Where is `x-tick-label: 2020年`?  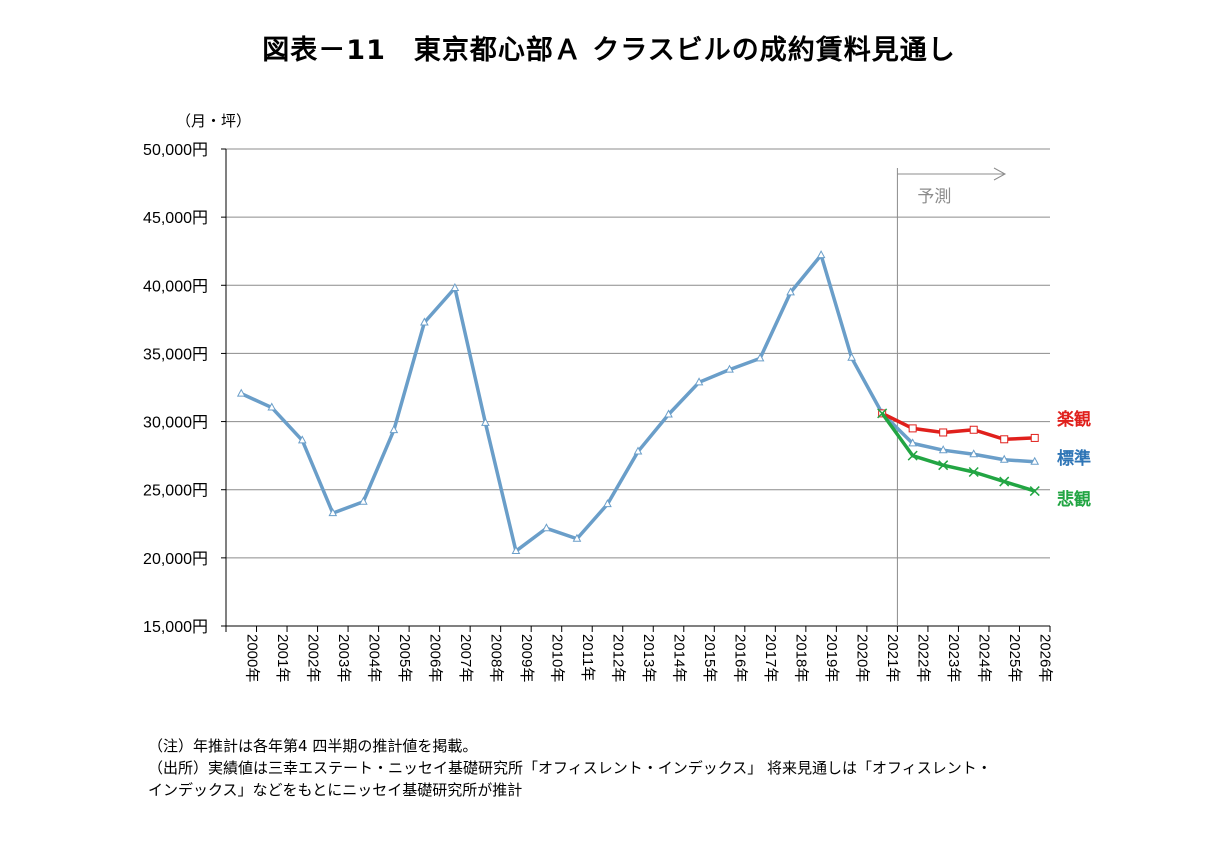 x-tick-label: 2020年 is located at coordinates (862, 658).